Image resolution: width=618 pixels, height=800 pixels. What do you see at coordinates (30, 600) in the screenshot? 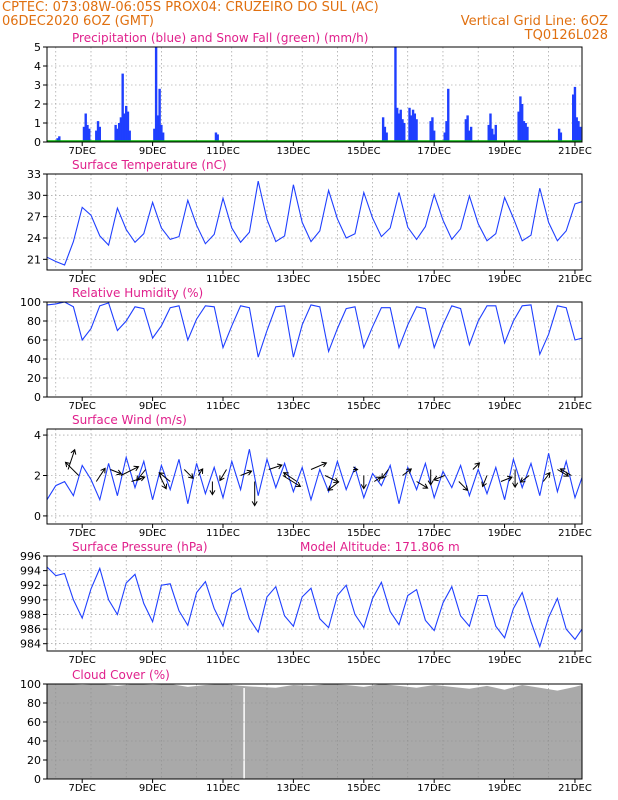
I see `y-tick-label: 990` at bounding box center [30, 600].